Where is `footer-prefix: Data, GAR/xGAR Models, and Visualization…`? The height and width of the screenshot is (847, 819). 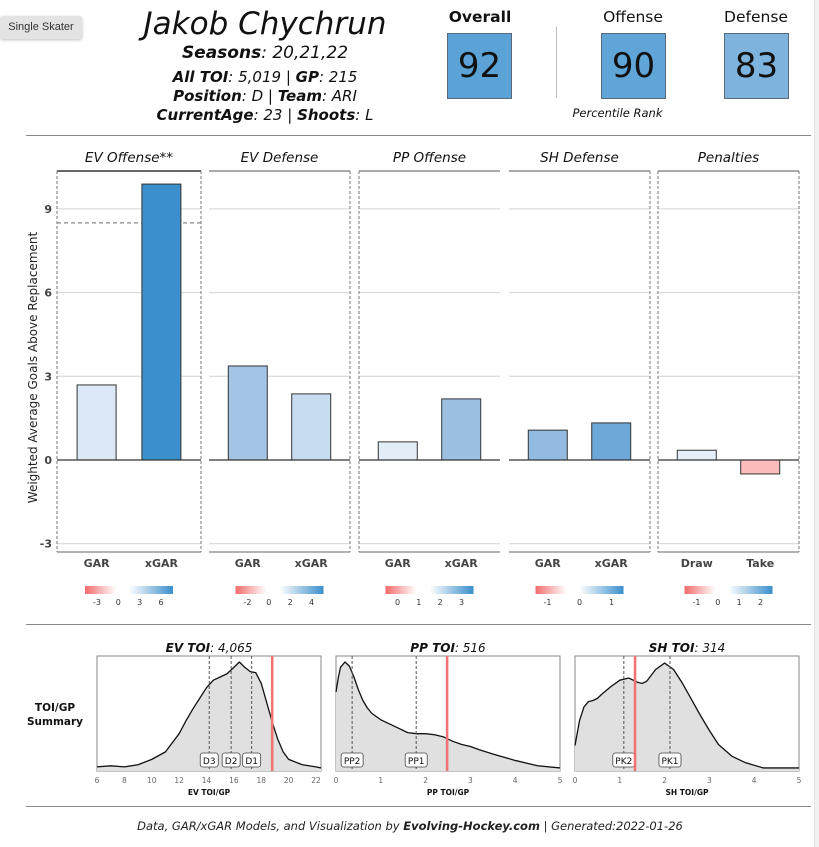
footer-prefix: Data, GAR/xGAR Models, and Visualization… is located at coordinates (270, 826).